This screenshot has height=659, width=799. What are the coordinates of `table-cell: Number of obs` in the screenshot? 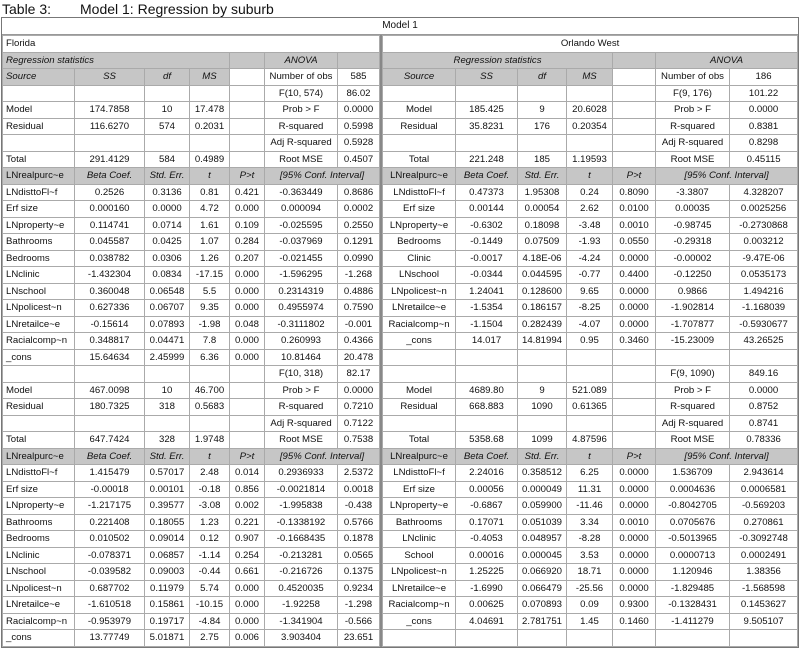 It's located at (693, 77).